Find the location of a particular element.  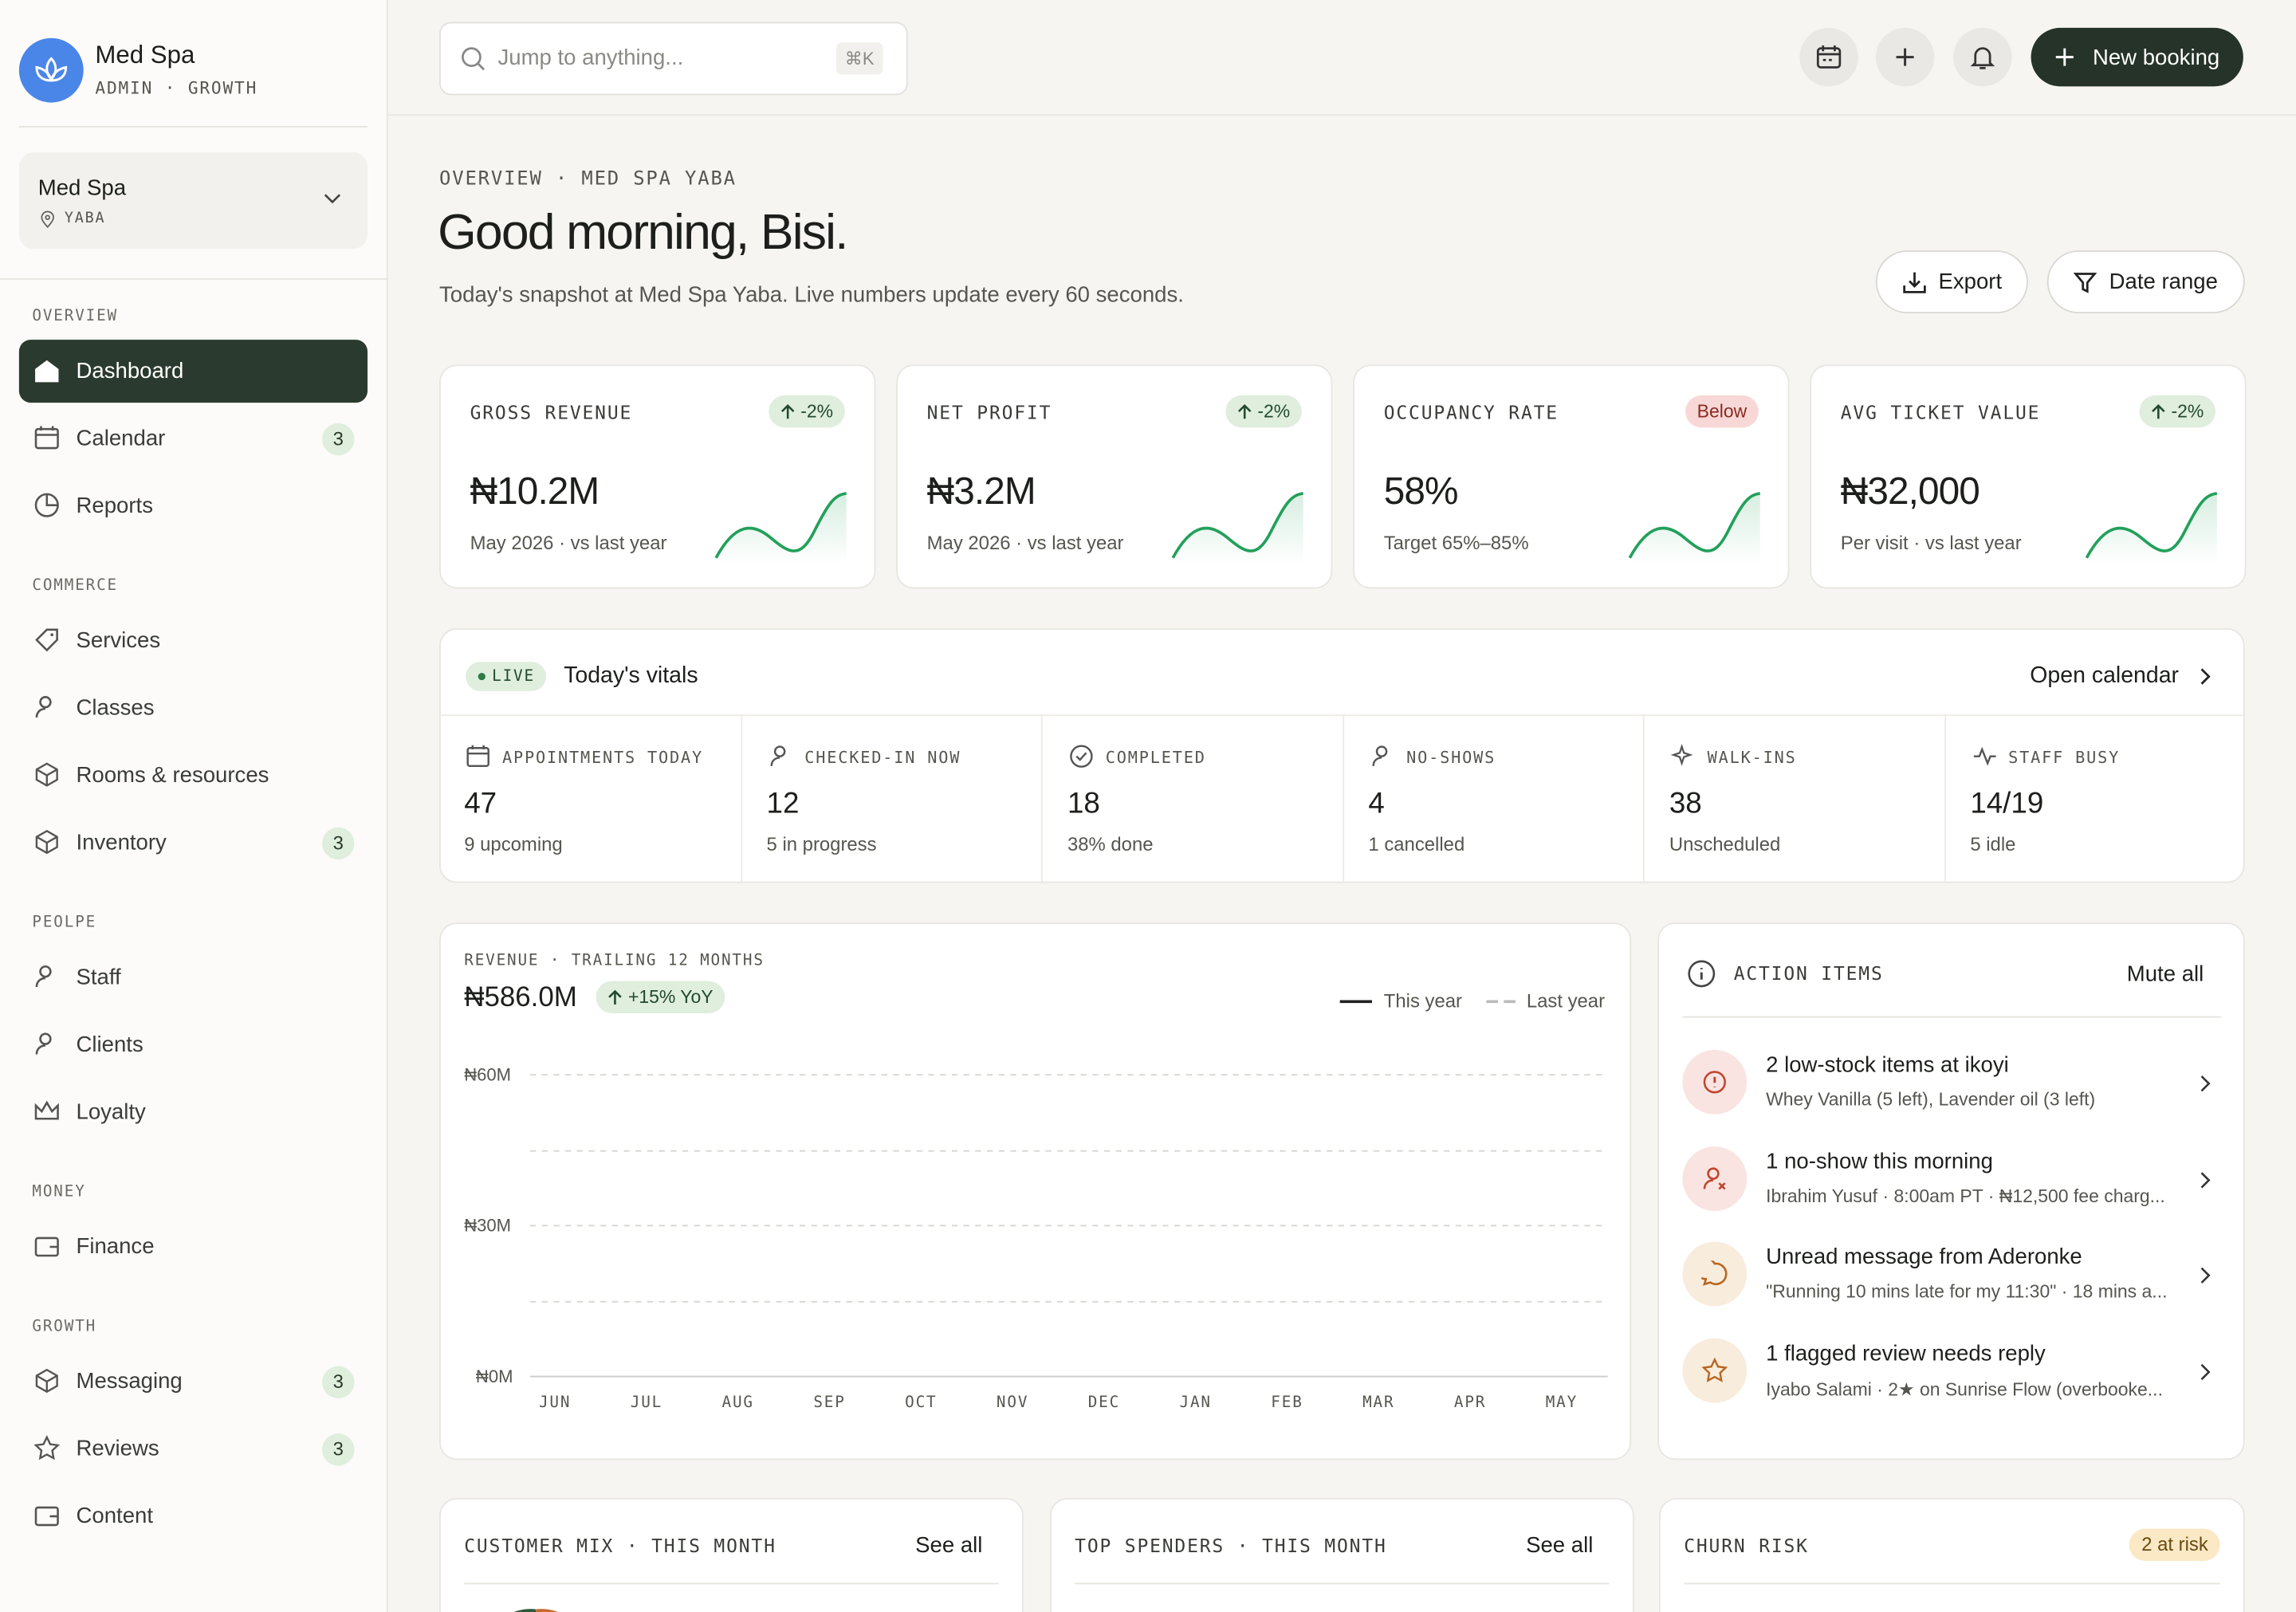

x-tick-label: SEP is located at coordinates (830, 1403).